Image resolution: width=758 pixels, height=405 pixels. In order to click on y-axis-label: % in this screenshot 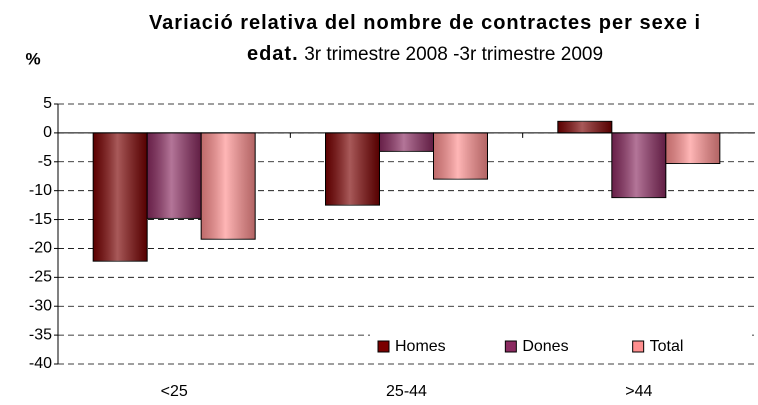, I will do `click(32, 58)`.